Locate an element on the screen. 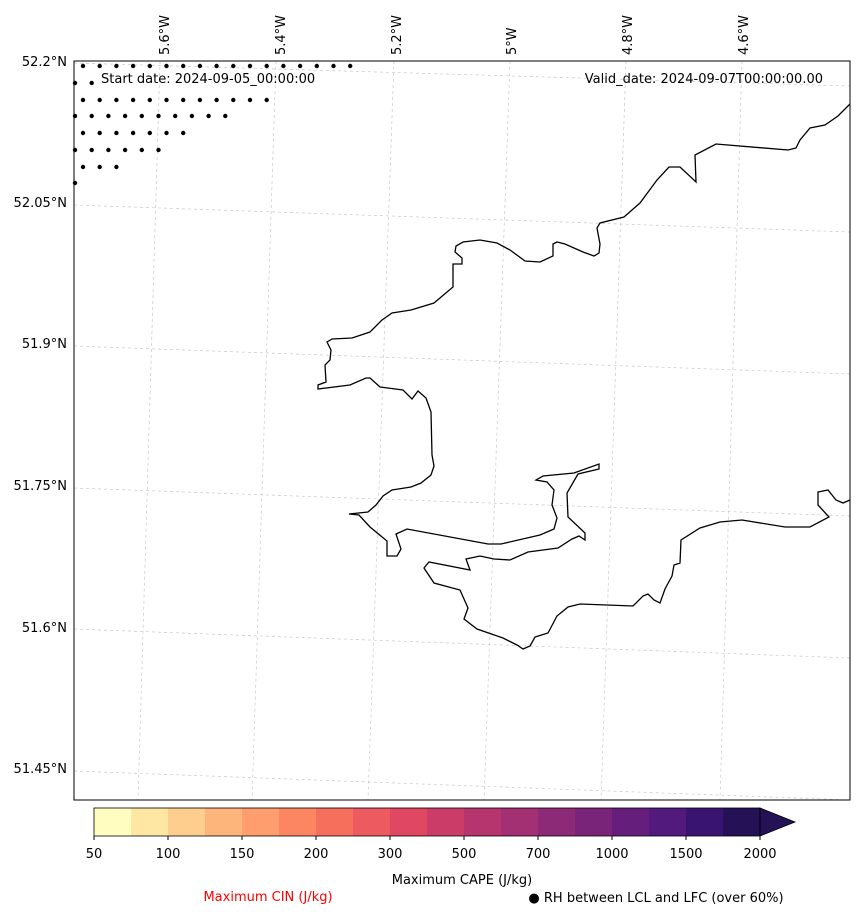 This screenshot has width=859, height=915. colorbar-label: Maximum CAPE (J/kg) is located at coordinates (462, 880).